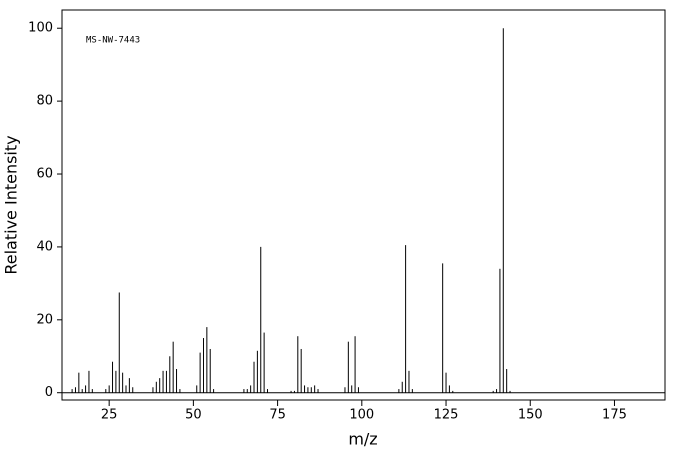 The width and height of the screenshot is (676, 455). Describe the element at coordinates (362, 439) in the screenshot. I see `x-axis-label: m/z` at that location.